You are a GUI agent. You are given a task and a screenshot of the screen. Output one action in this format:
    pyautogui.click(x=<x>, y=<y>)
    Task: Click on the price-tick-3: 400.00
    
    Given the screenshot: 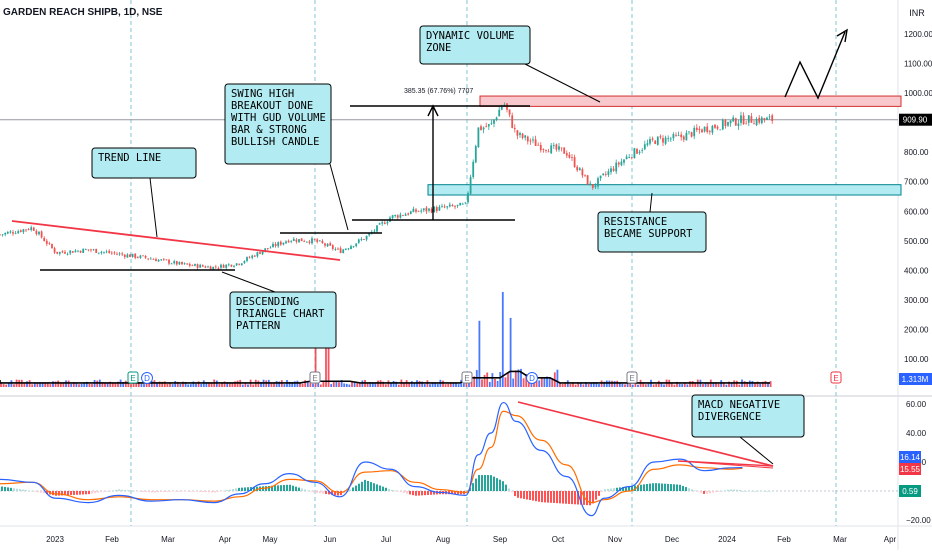 What is the action you would take?
    pyautogui.click(x=916, y=270)
    